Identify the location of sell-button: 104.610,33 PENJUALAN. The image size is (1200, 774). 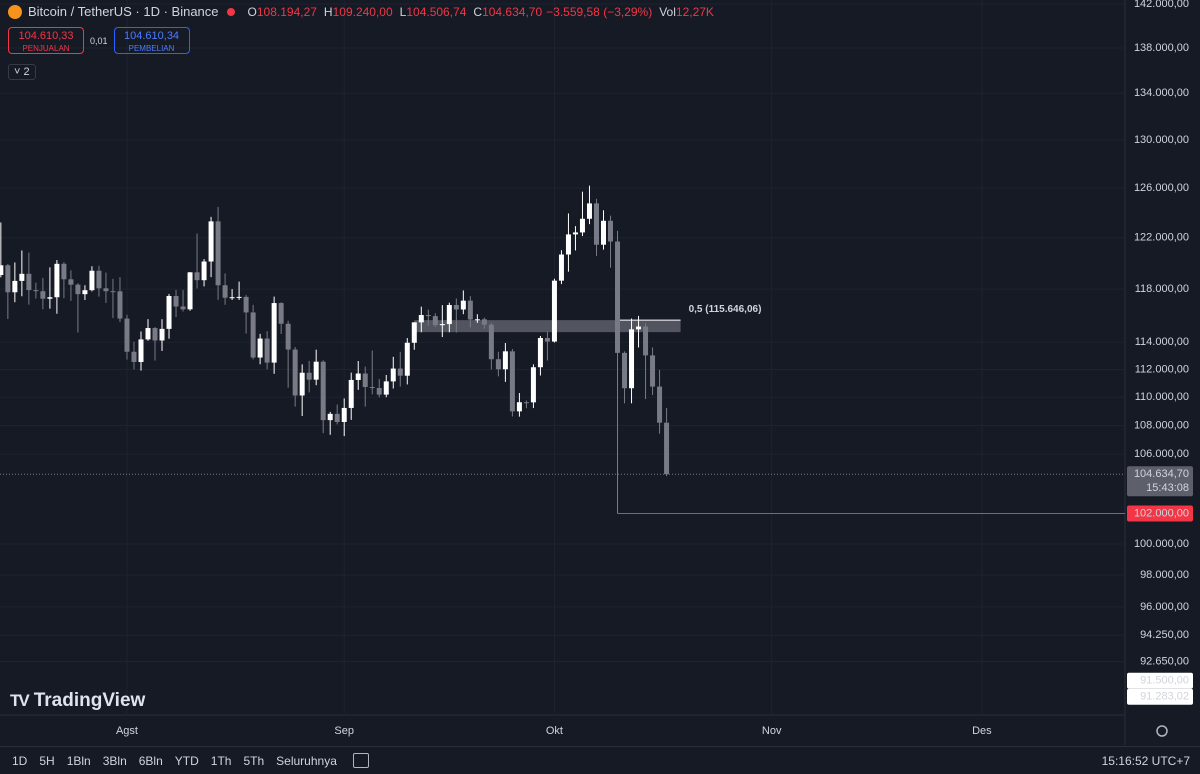
(46, 40).